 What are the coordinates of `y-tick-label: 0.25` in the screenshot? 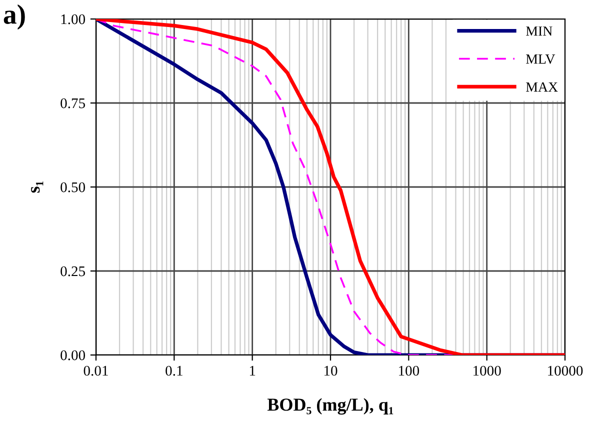 It's located at (73, 271).